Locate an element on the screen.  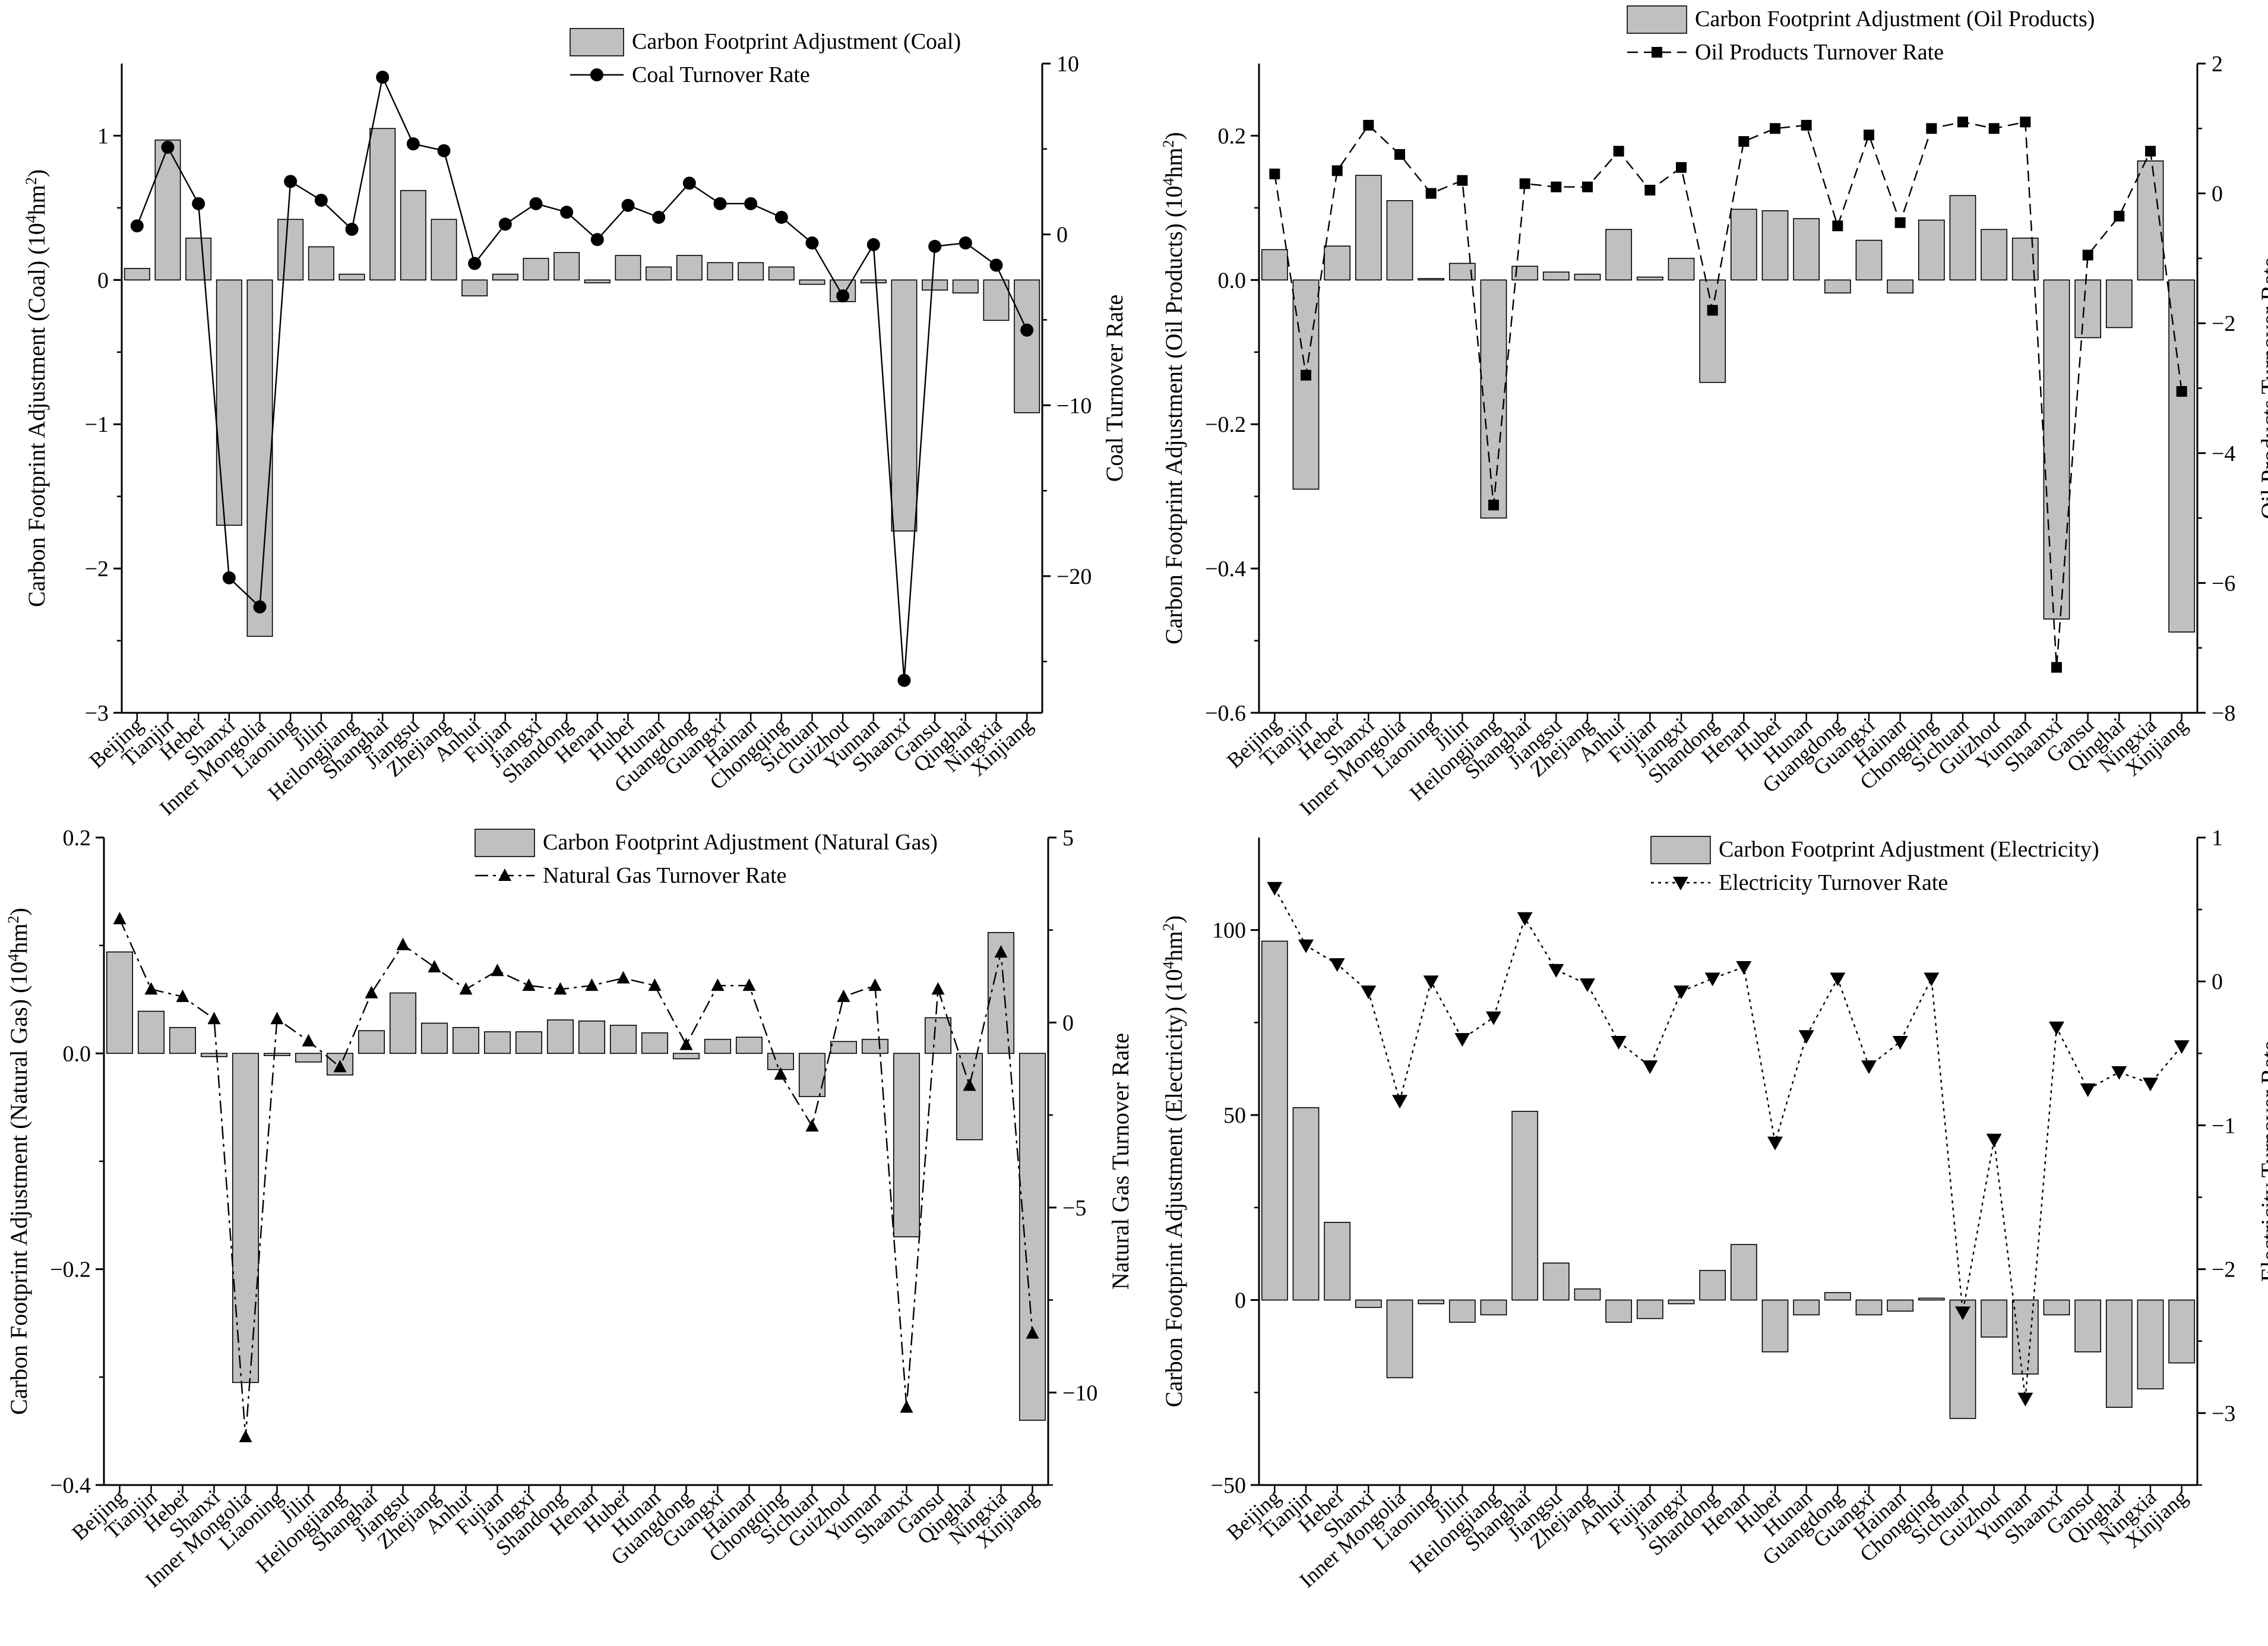
bar-qinghai is located at coordinates (969, 1096).